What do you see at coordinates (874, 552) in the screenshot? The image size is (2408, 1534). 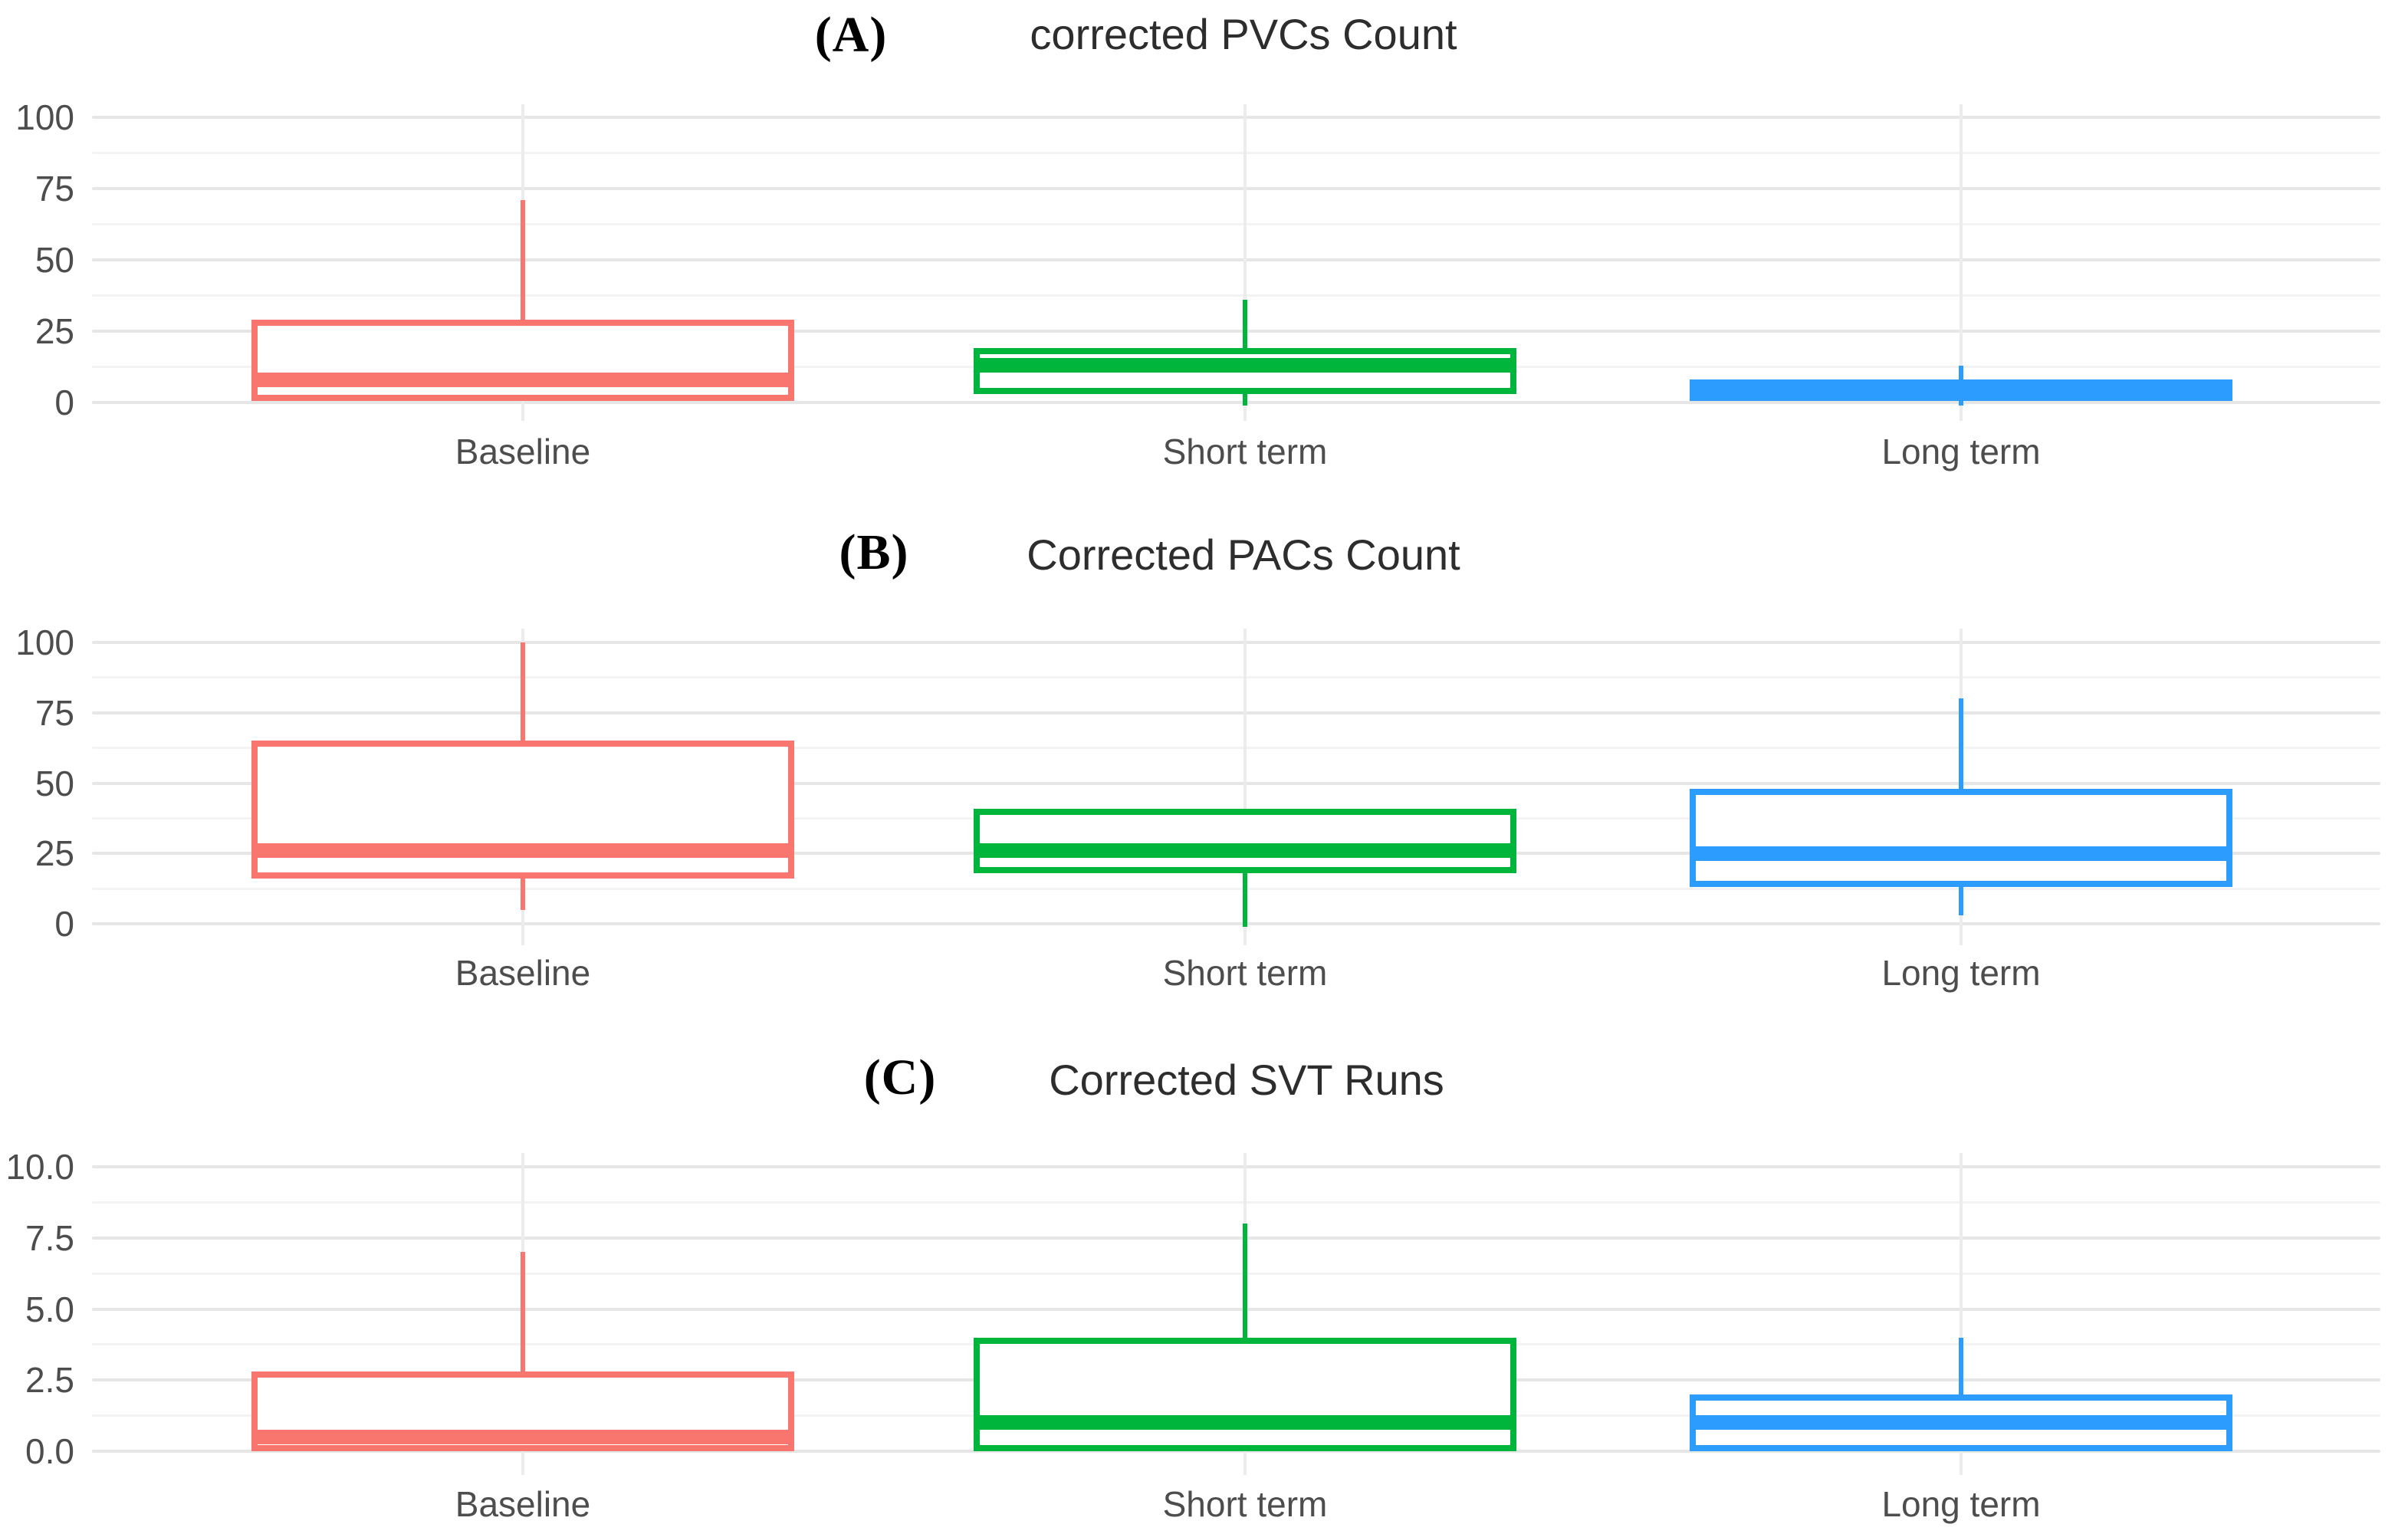 I see `panel-b-letter: (B)` at bounding box center [874, 552].